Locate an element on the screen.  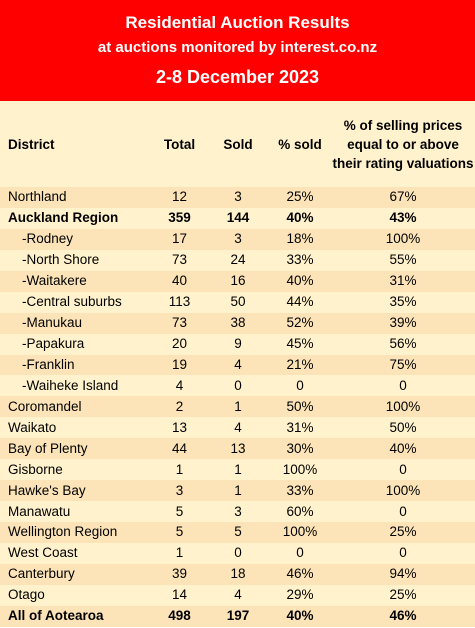
report-subtitle: at auctions monitored by interest.co.nz is located at coordinates (237, 47).